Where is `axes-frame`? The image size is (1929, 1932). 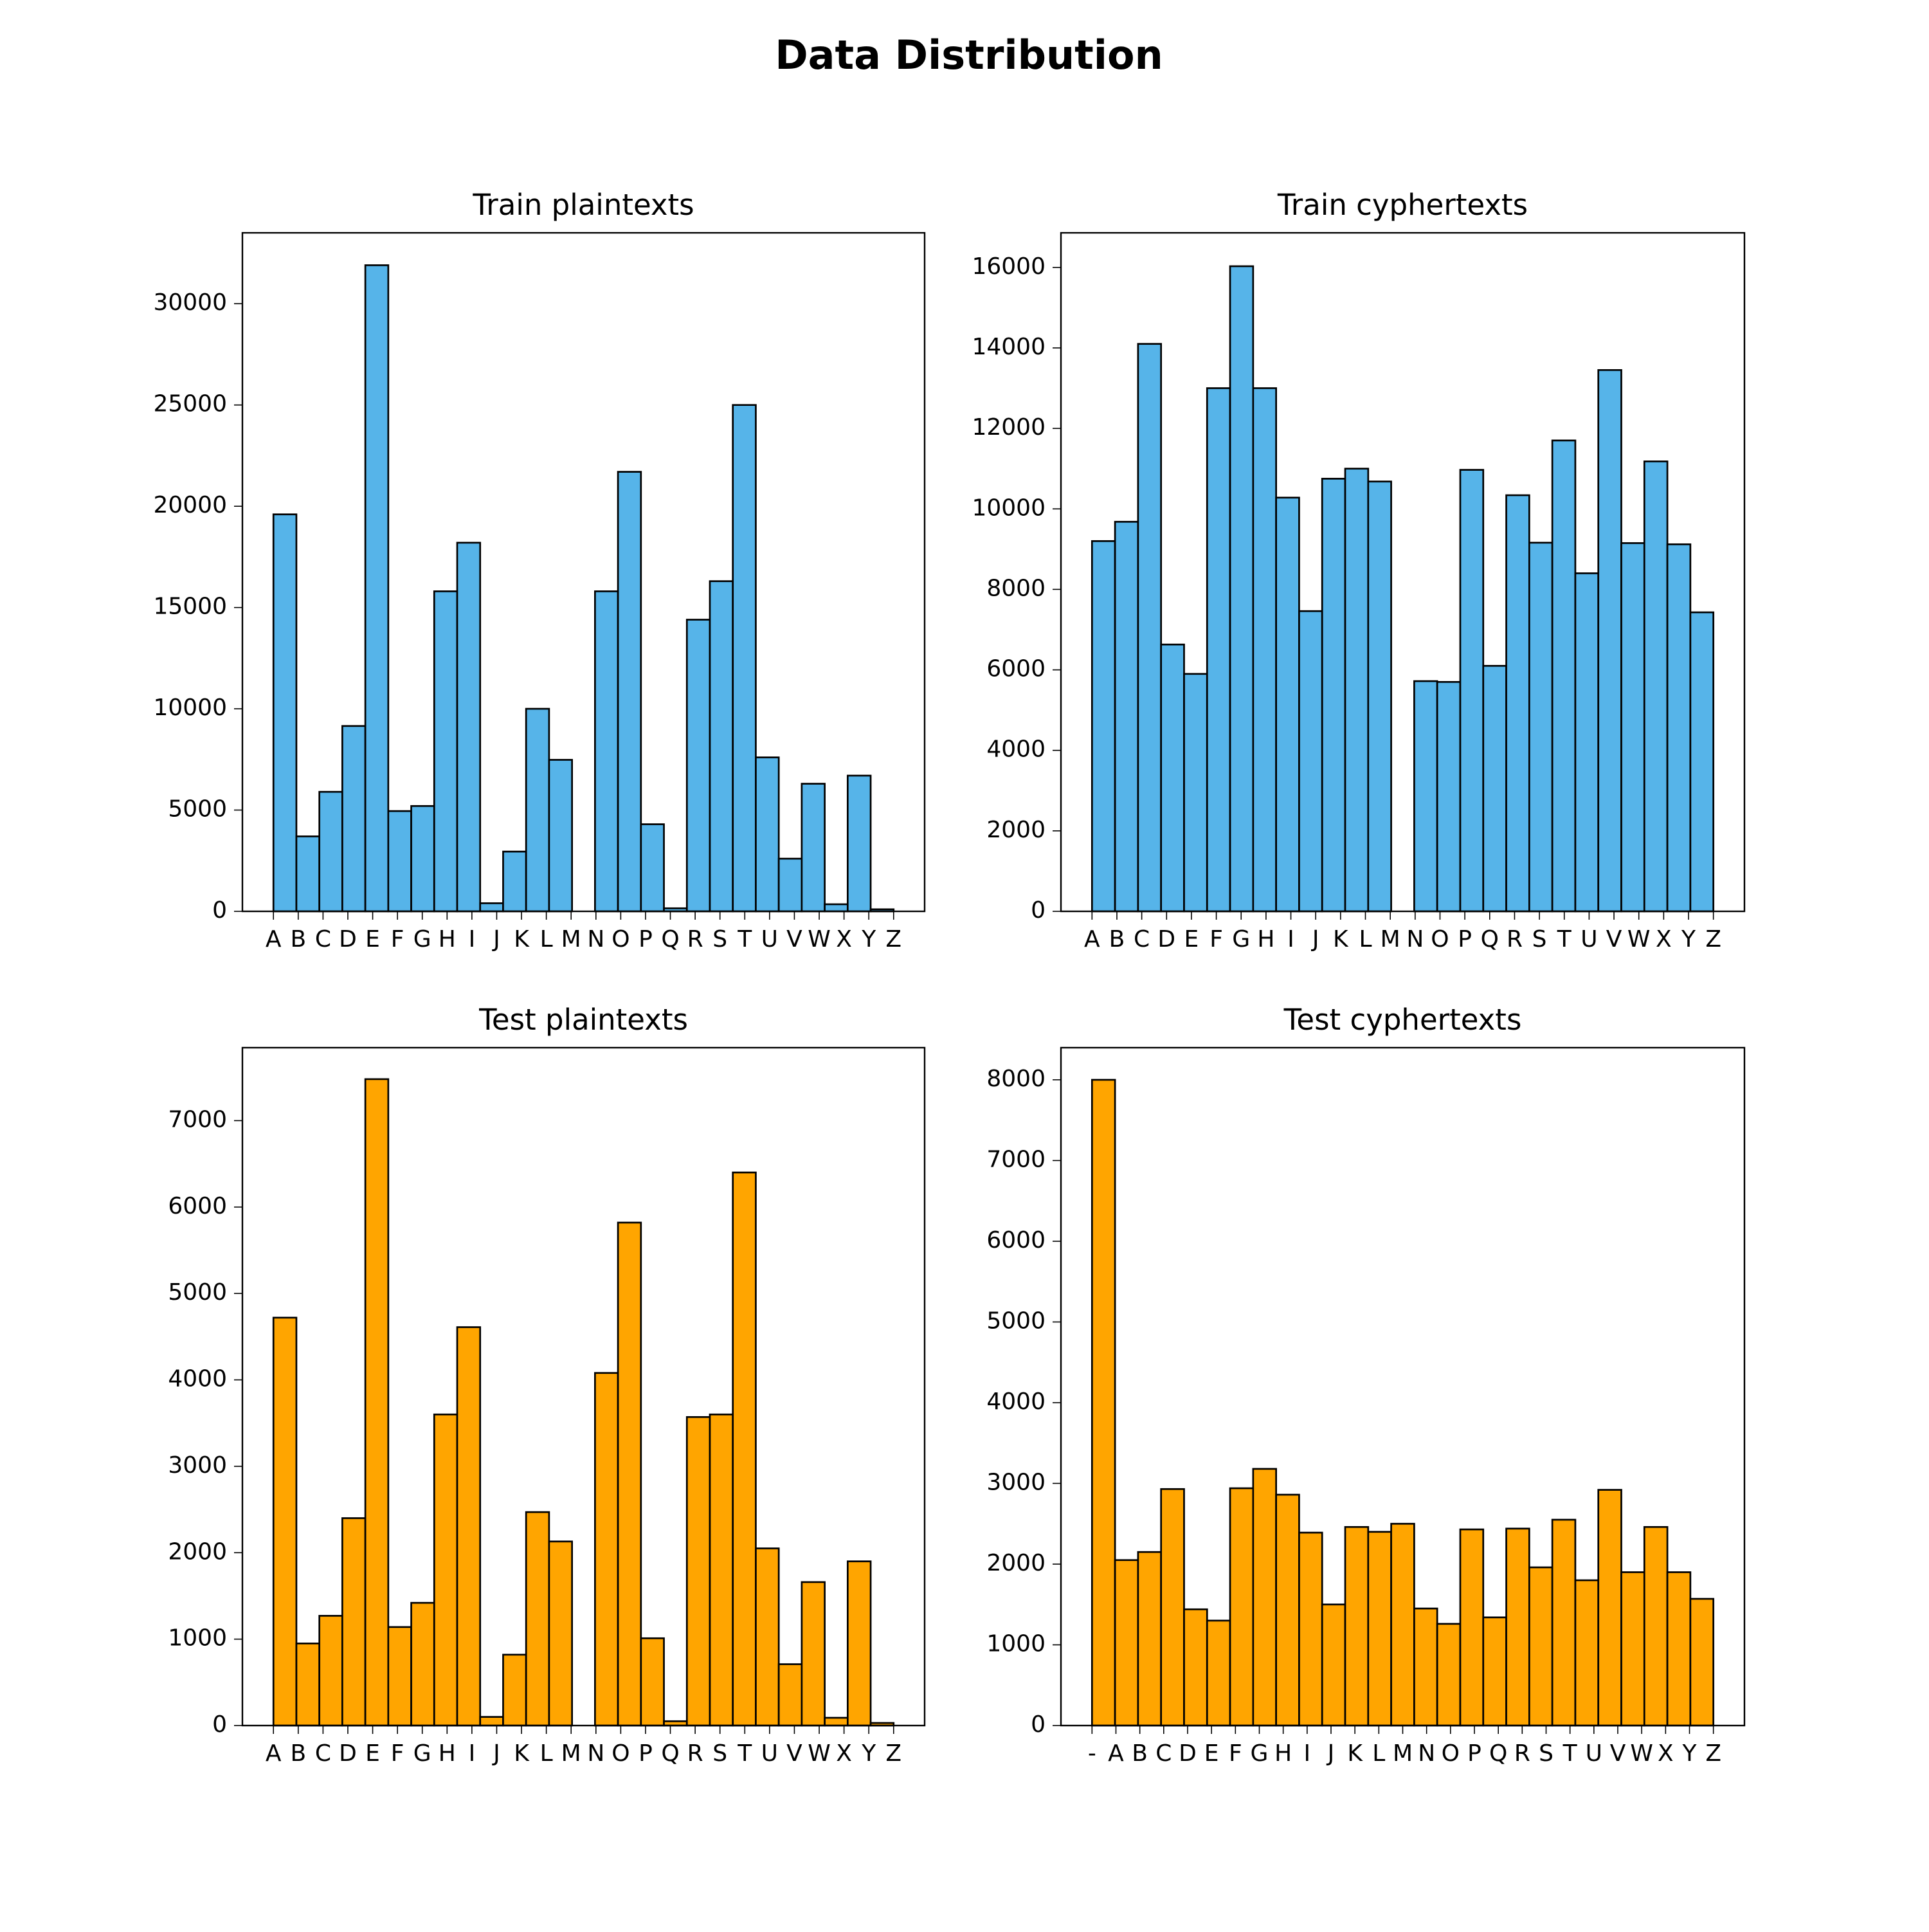
axes-frame is located at coordinates (1403, 572).